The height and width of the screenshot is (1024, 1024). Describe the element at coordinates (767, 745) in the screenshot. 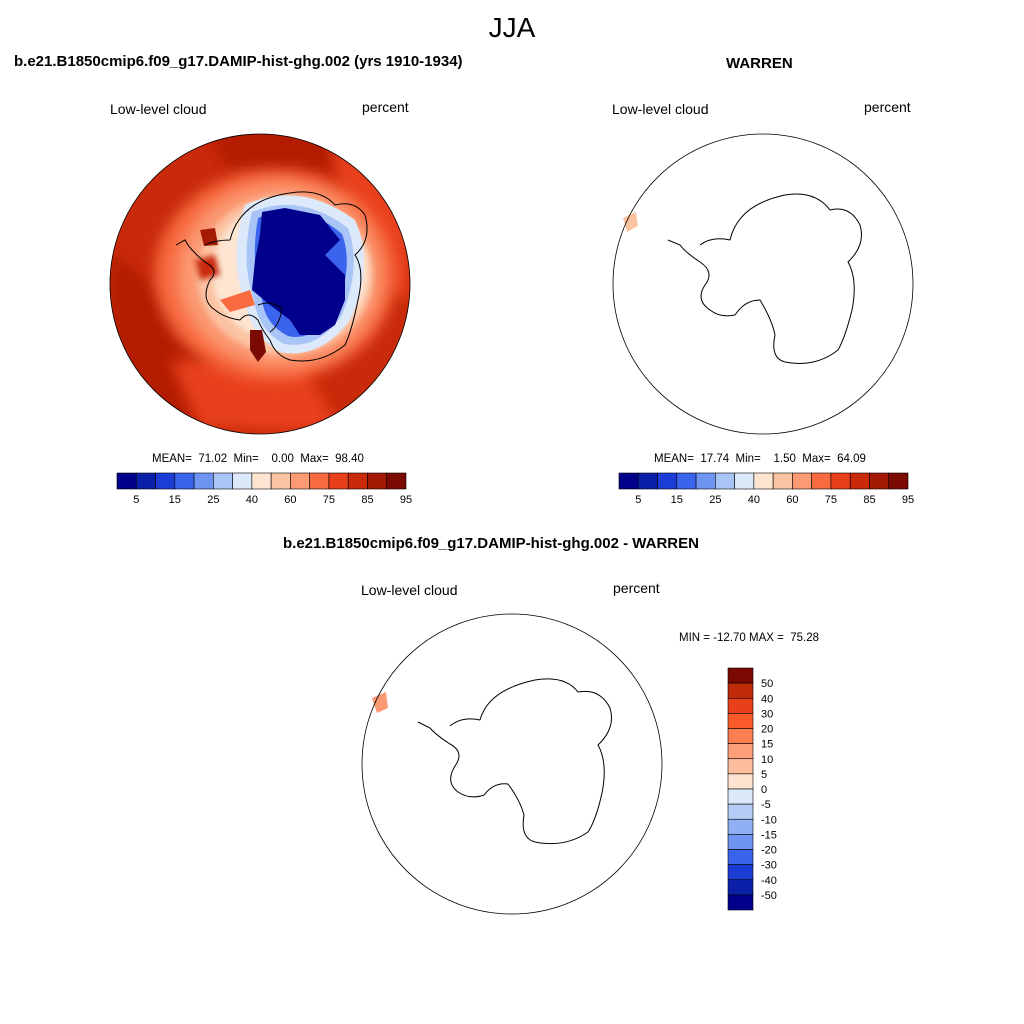

I see `diff-colorbar-tick-label: 15` at that location.